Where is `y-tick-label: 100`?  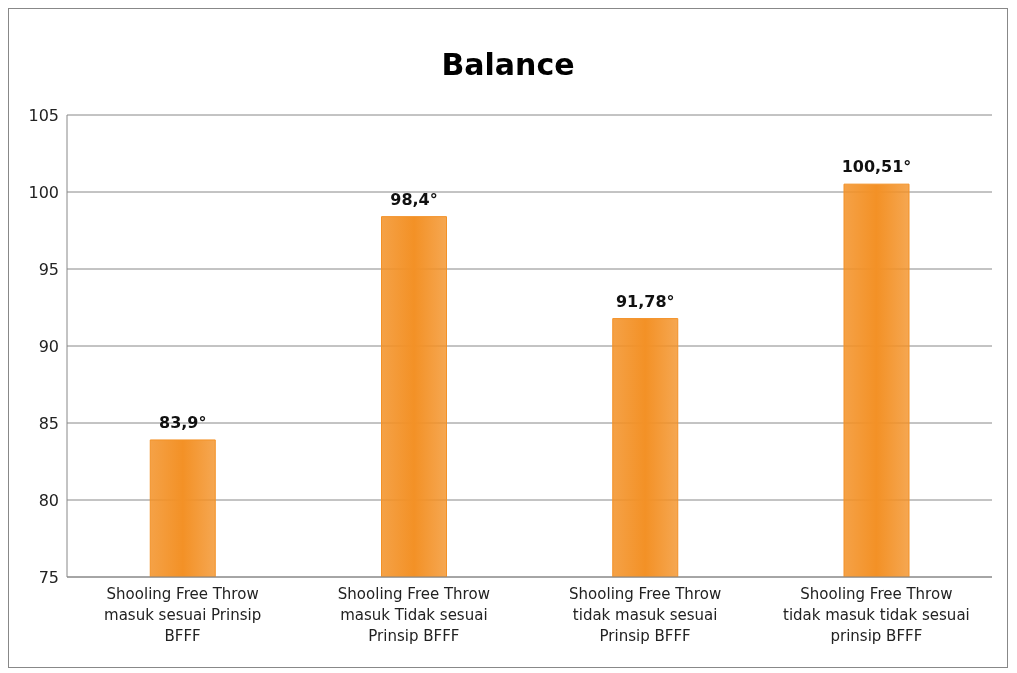 y-tick-label: 100 is located at coordinates (43, 192).